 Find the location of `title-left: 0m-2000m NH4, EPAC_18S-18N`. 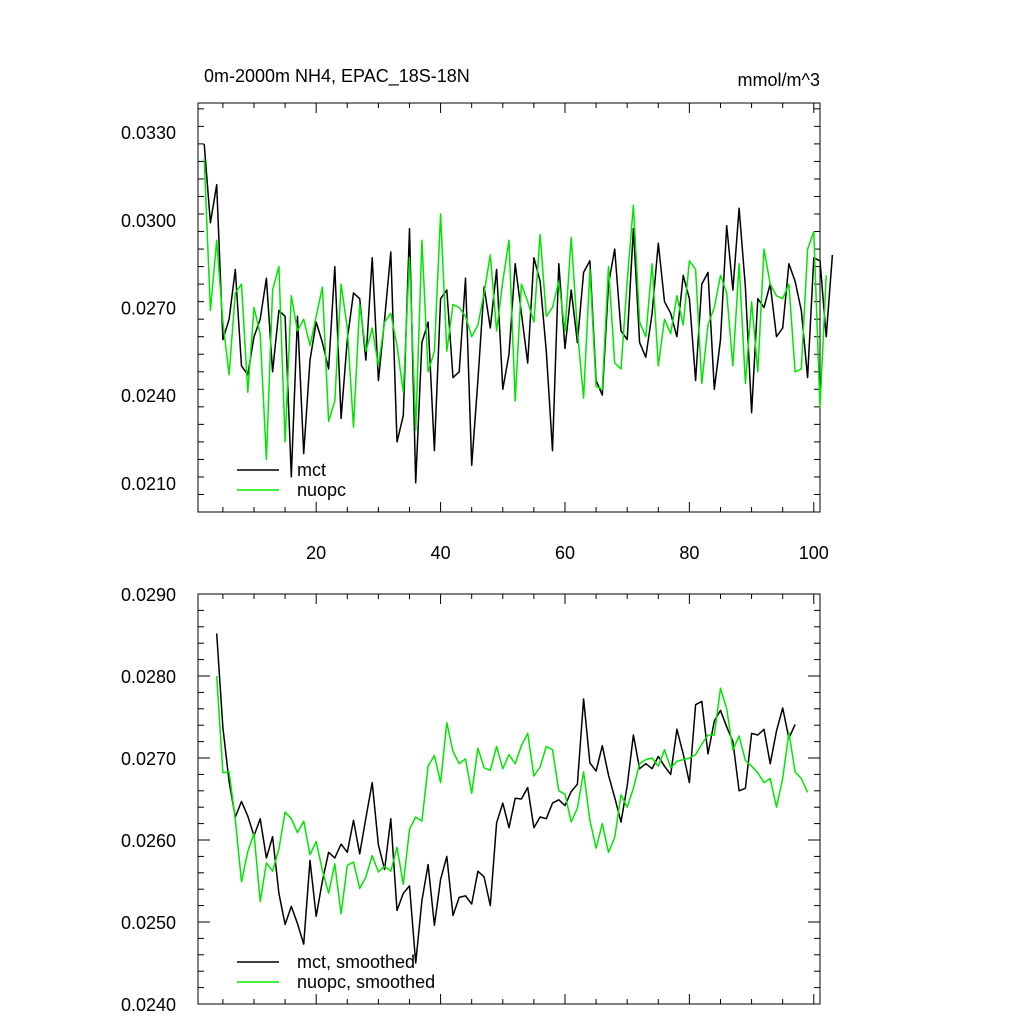

title-left: 0m-2000m NH4, EPAC_18S-18N is located at coordinates (337, 76).